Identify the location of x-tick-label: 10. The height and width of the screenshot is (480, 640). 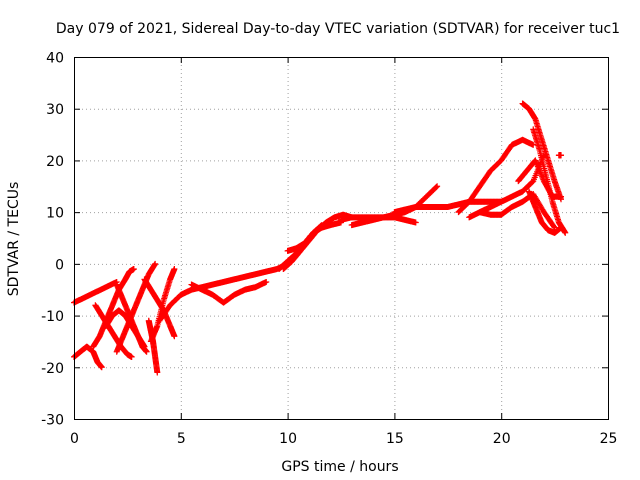
(288, 439).